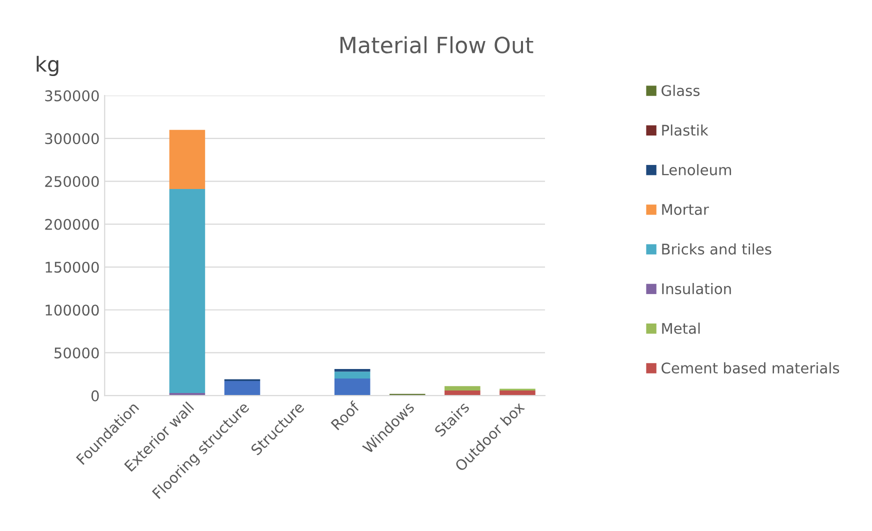 The image size is (872, 531). What do you see at coordinates (72, 96) in the screenshot?
I see `y-tick-label: 350000` at bounding box center [72, 96].